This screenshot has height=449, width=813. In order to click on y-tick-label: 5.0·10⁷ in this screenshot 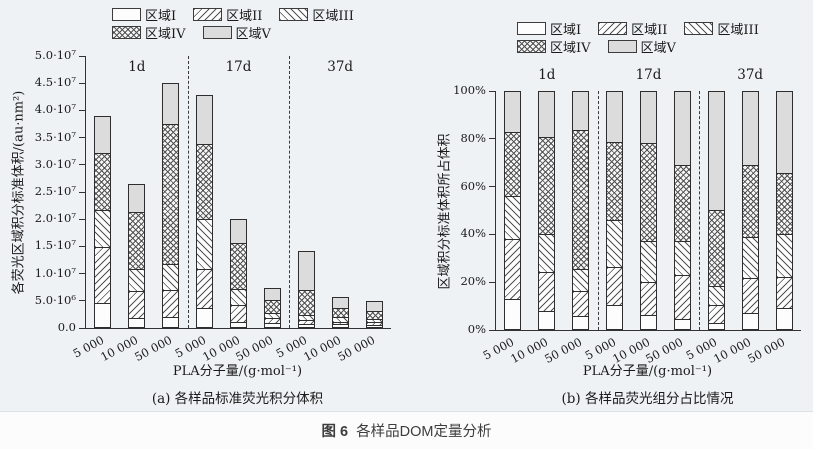, I will do `click(55, 55)`.